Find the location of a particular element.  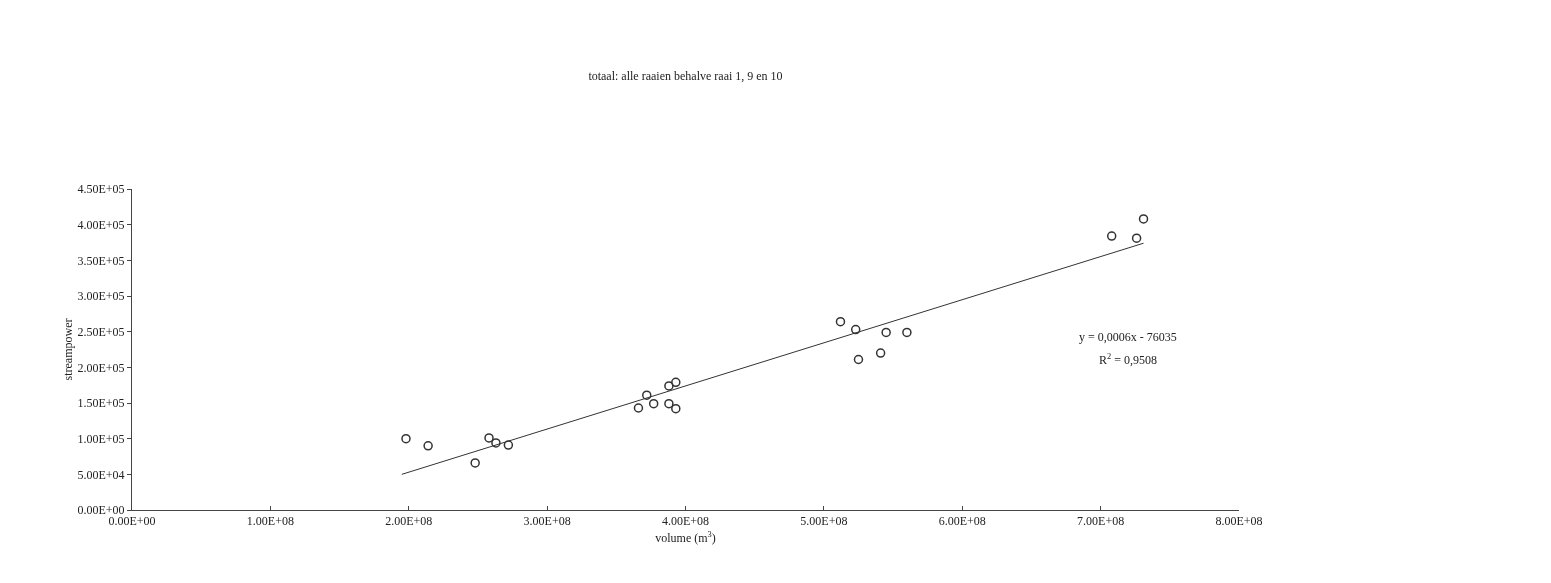

y-tick-label: 4.00E+05 is located at coordinates (101, 224).